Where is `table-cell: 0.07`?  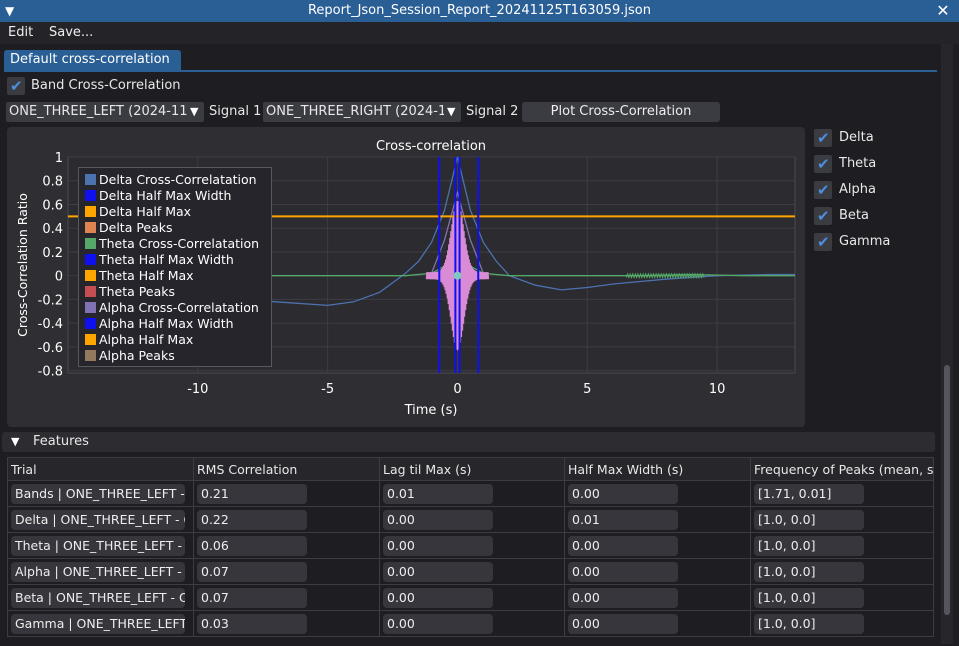
table-cell: 0.07 is located at coordinates (286, 571).